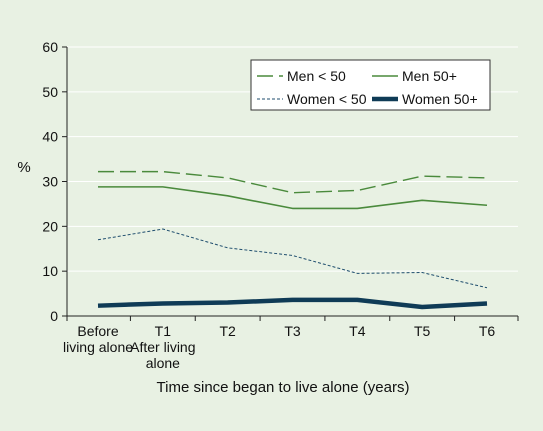  I want to click on legend-label: Women < 50, so click(327, 99).